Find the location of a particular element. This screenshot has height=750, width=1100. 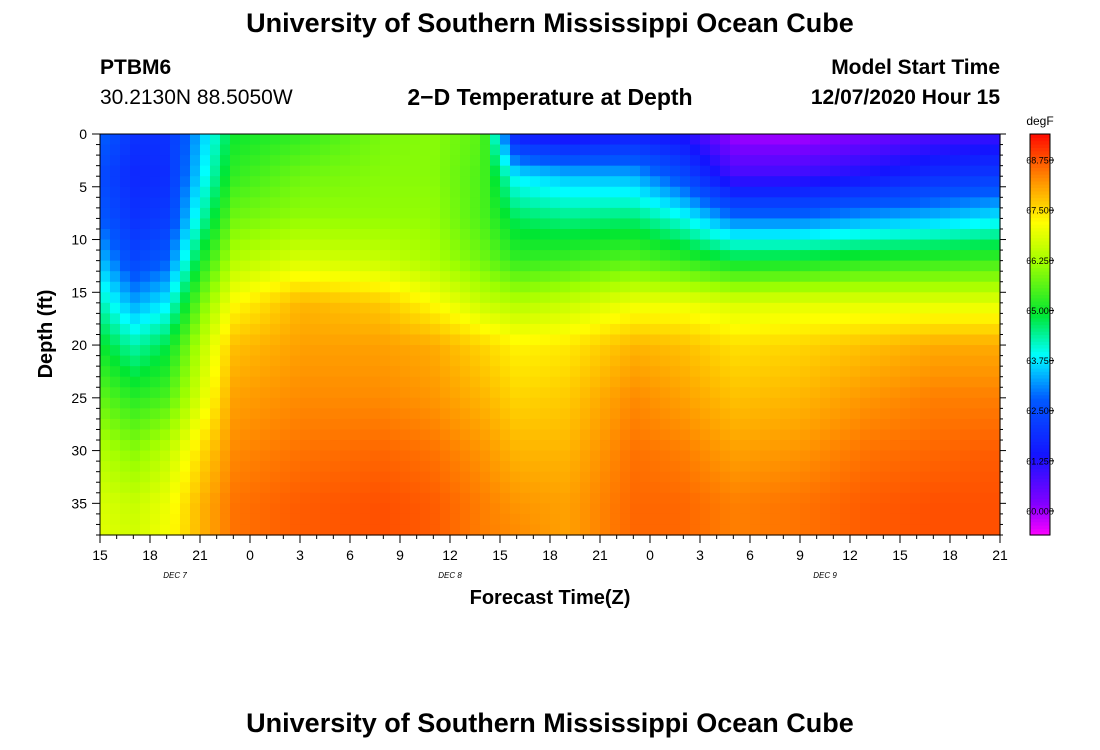

date-label: DEC 9 is located at coordinates (825, 575).